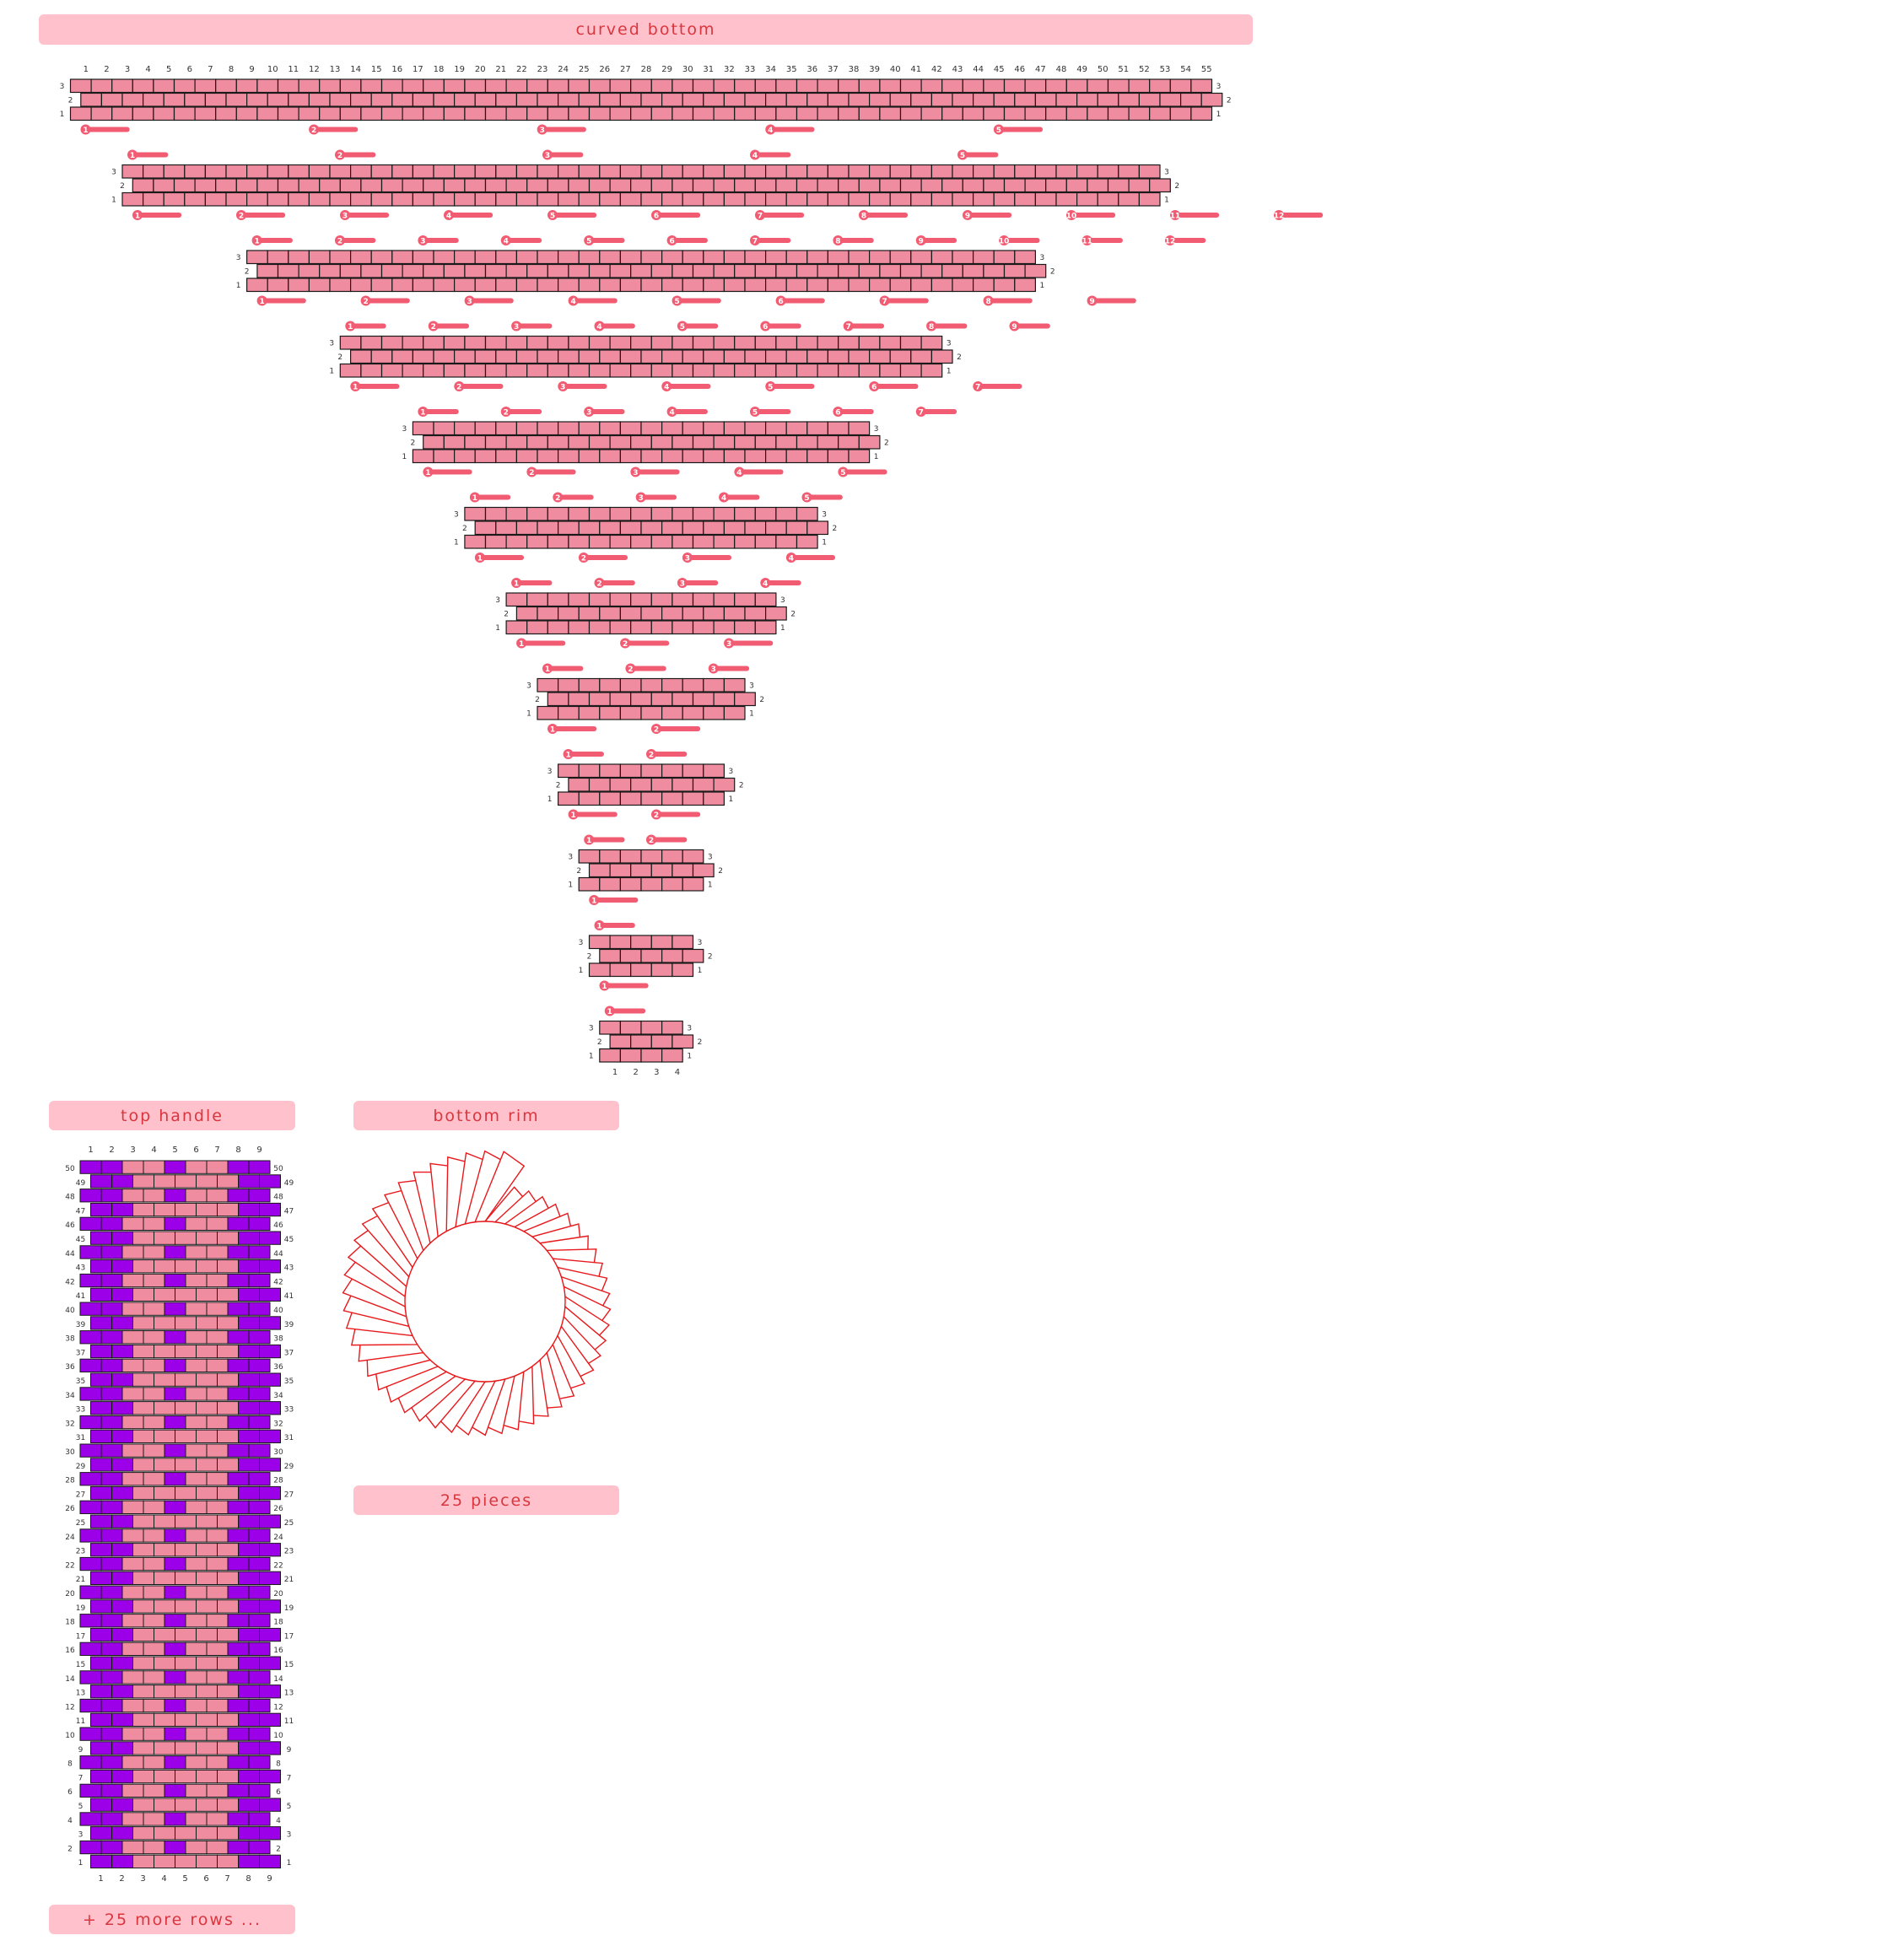  I want to click on row-label: 30, so click(70, 1452).